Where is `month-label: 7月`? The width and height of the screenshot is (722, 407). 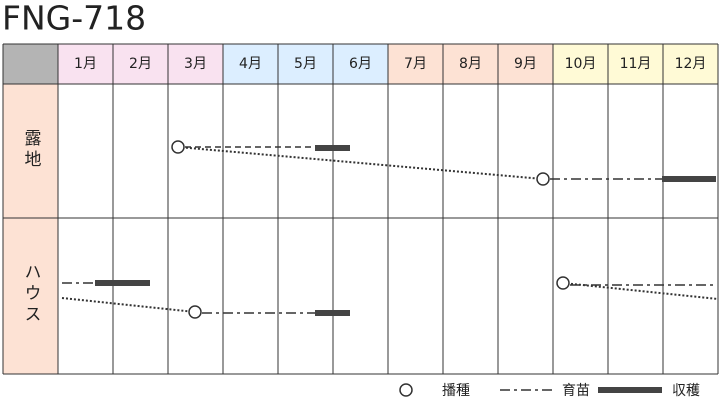 month-label: 7月 is located at coordinates (415, 64).